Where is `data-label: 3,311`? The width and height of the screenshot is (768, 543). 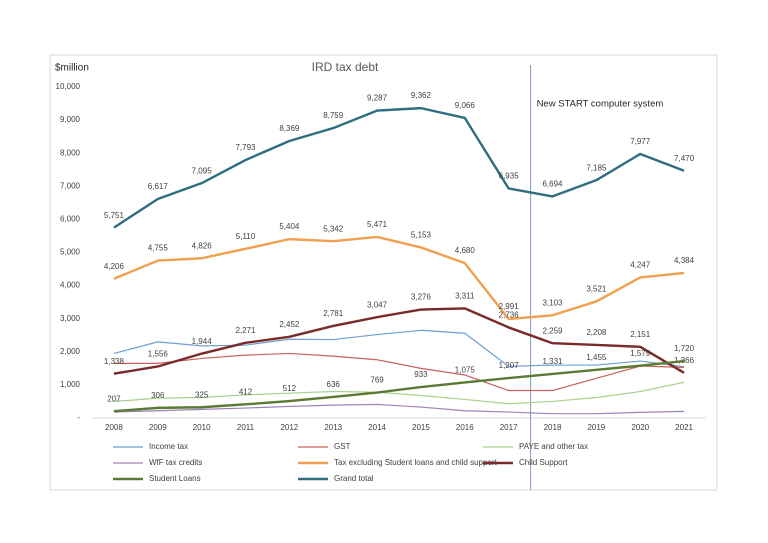 data-label: 3,311 is located at coordinates (465, 296).